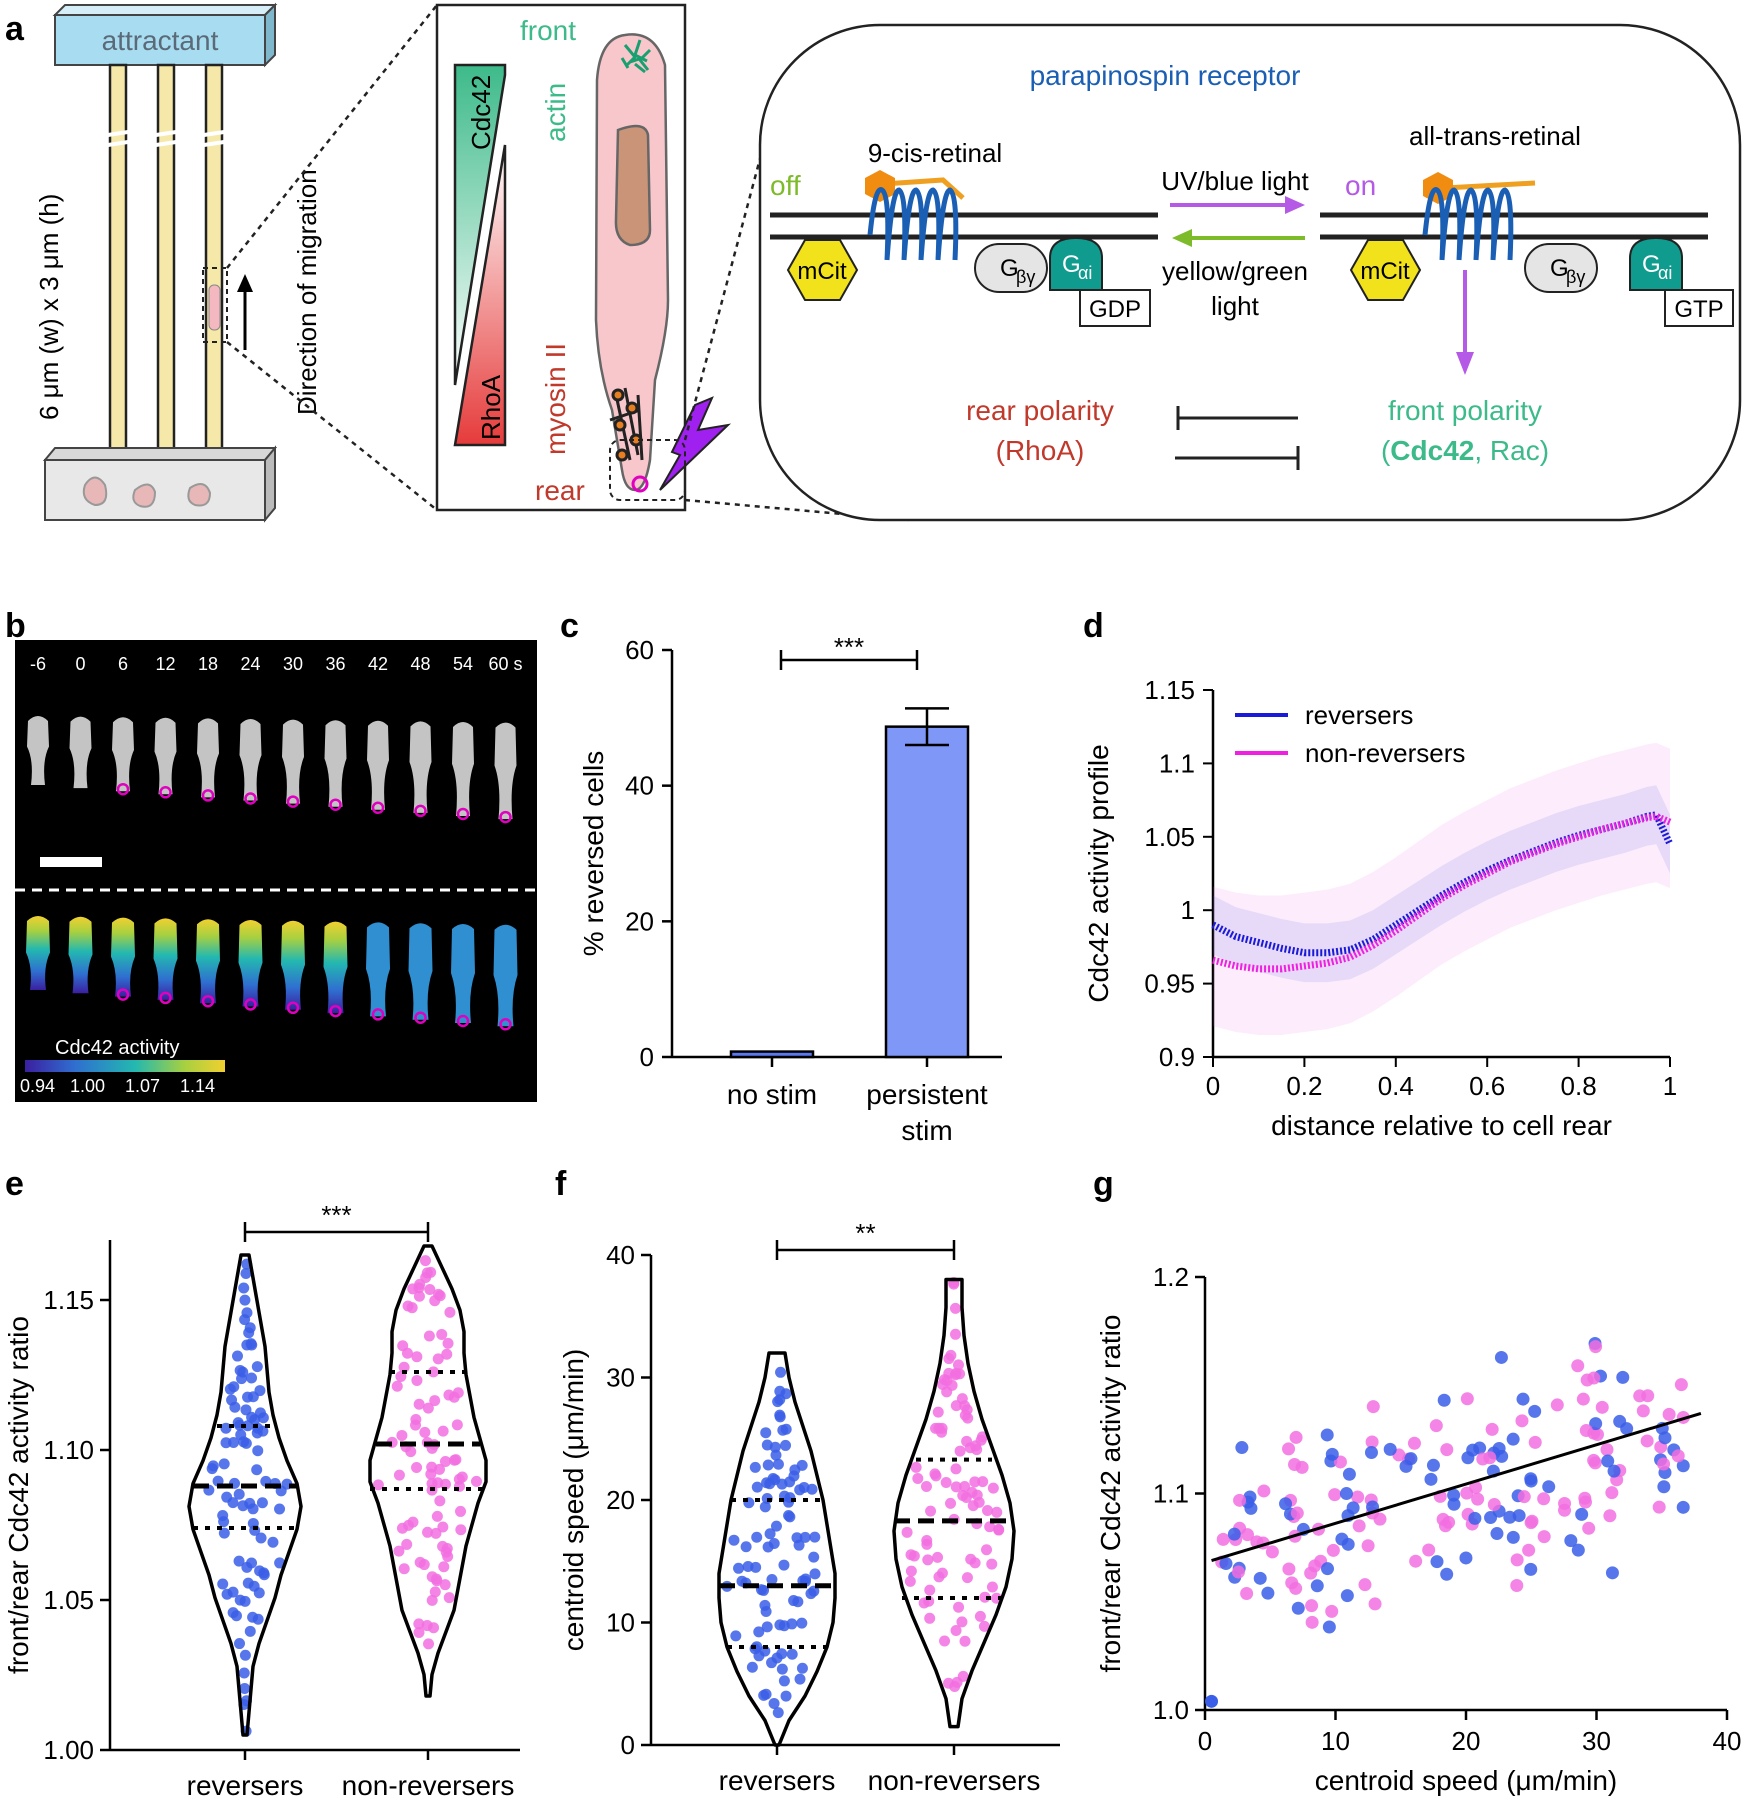 This screenshot has width=1747, height=1802. Describe the element at coordinates (165, 10) in the screenshot. I see `attractant-box-top` at that location.